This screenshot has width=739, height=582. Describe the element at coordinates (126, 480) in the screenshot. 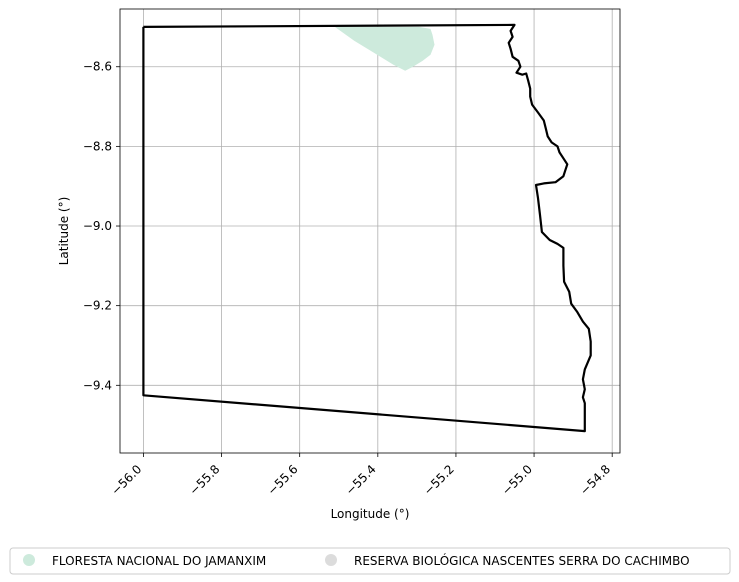

I see `x-tick-label: −56.0` at that location.